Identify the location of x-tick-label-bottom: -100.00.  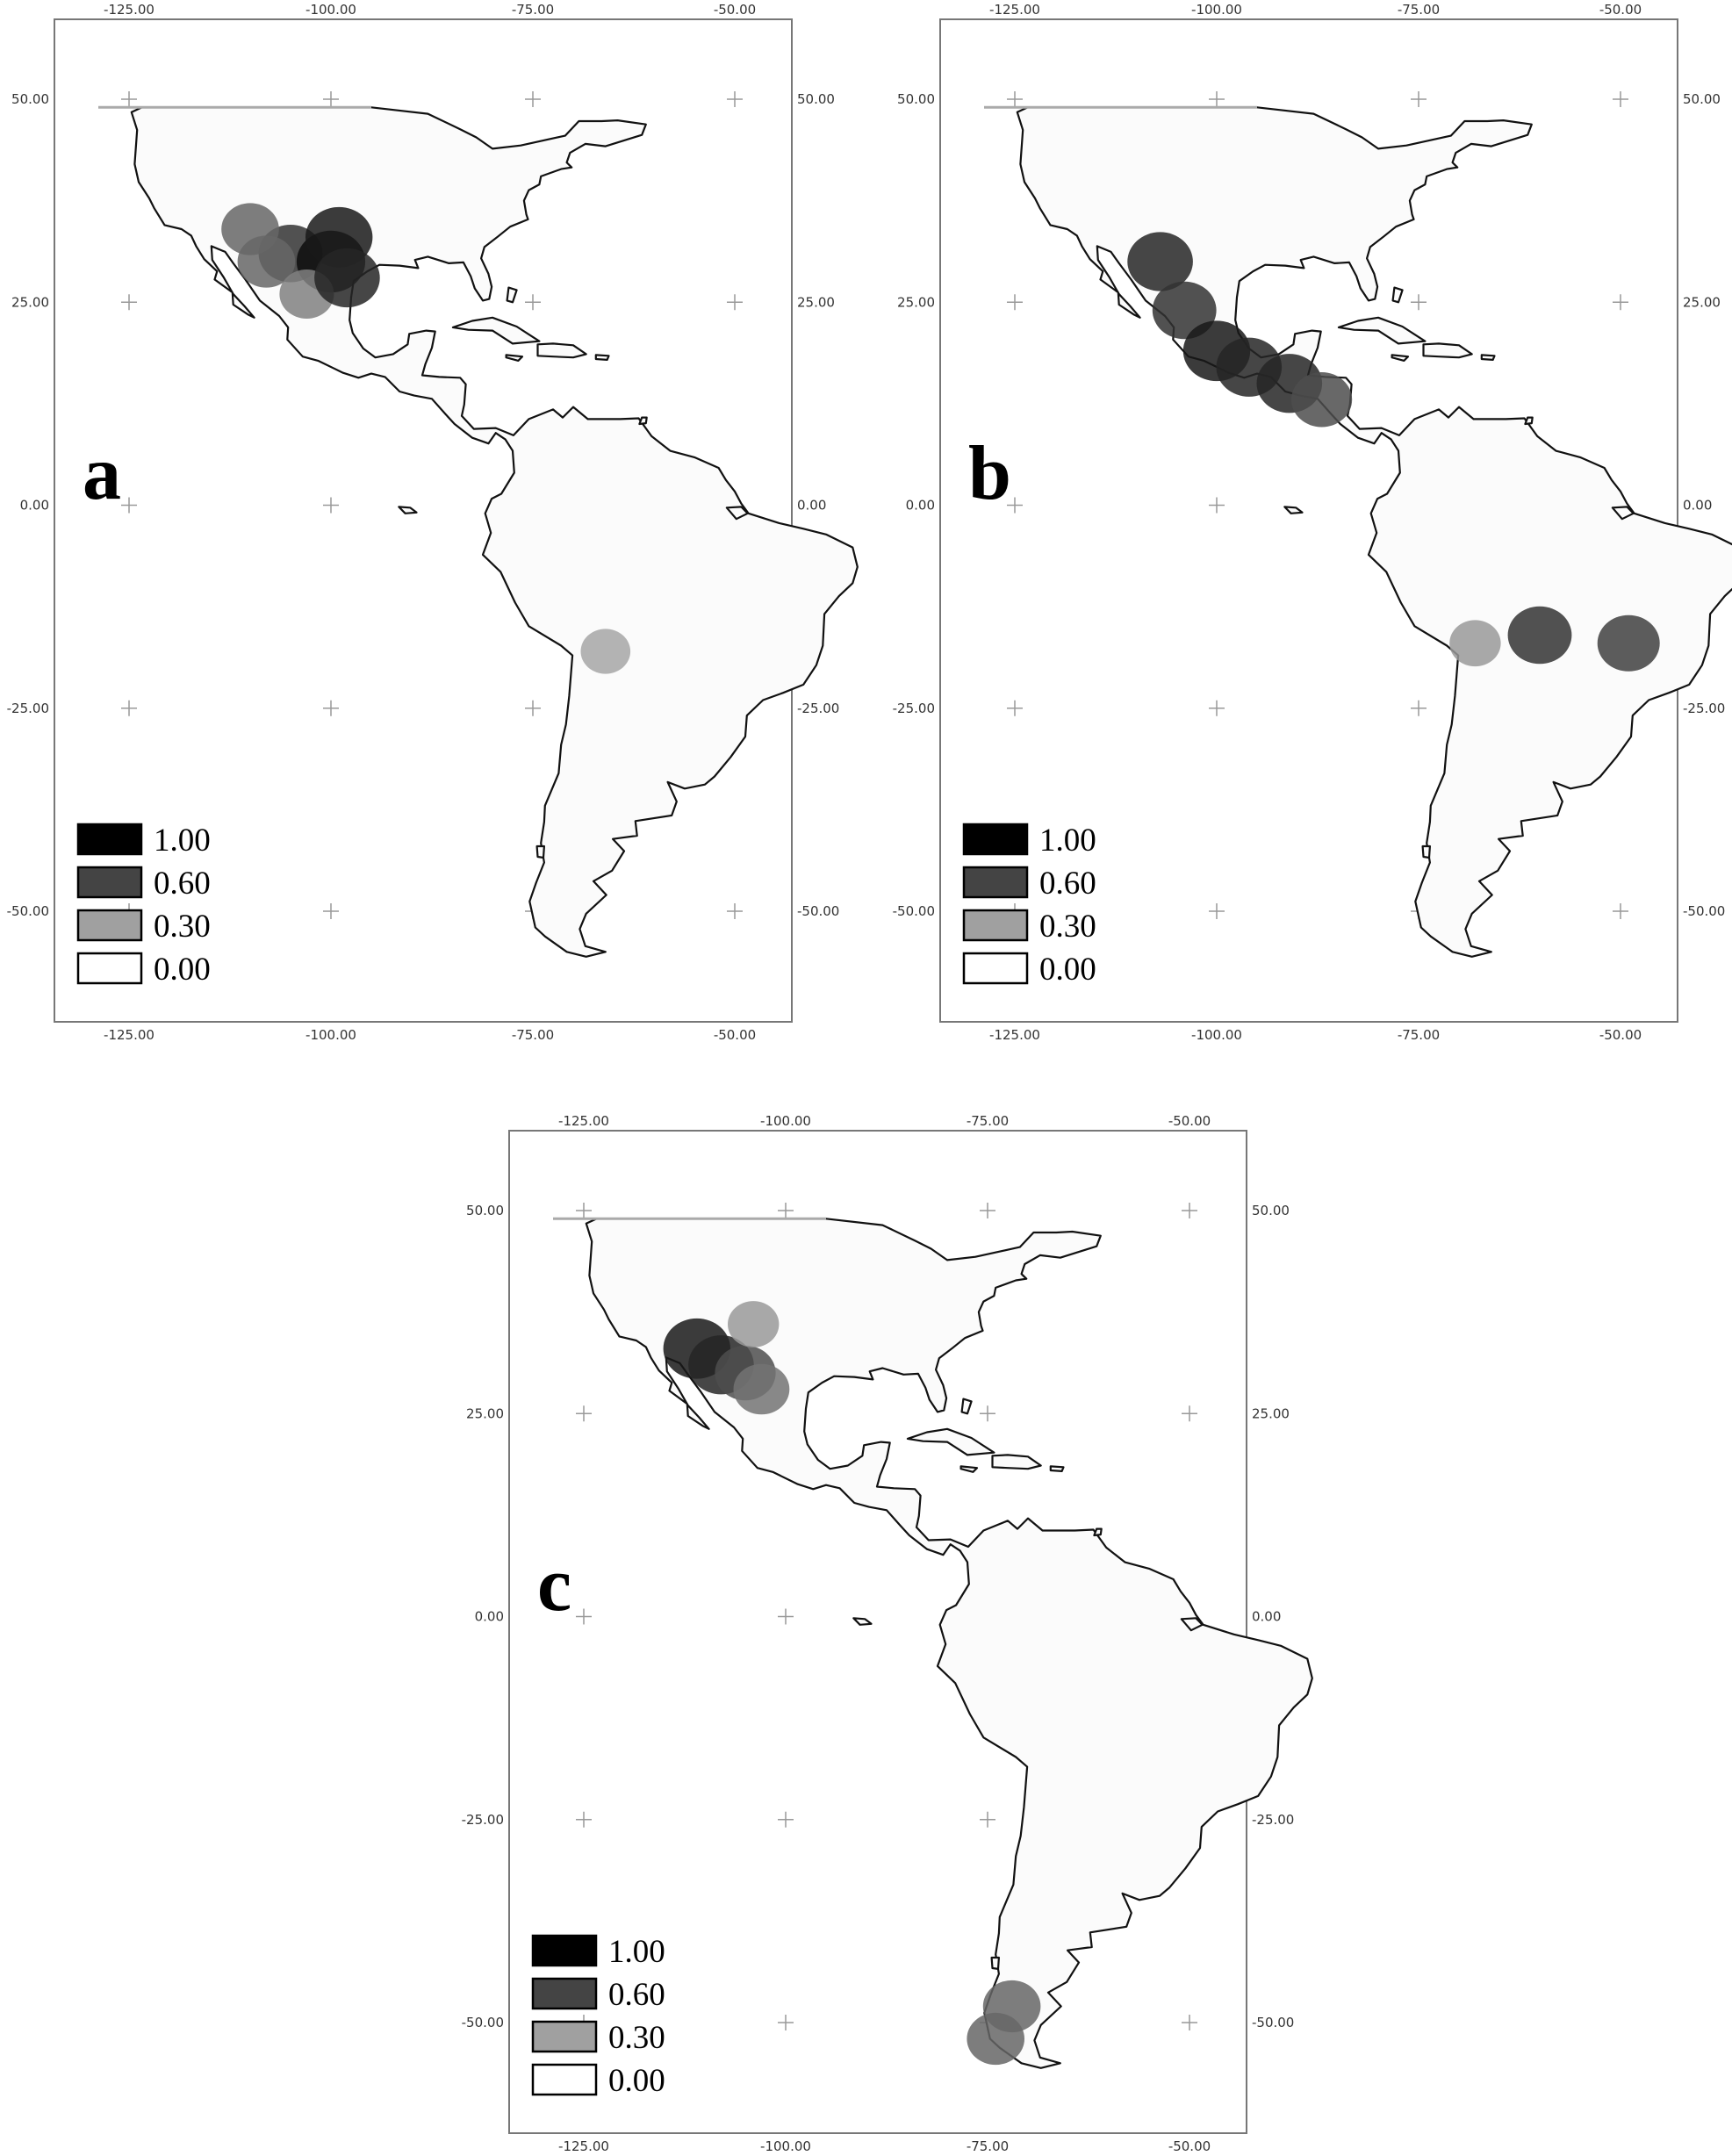
(1216, 1035).